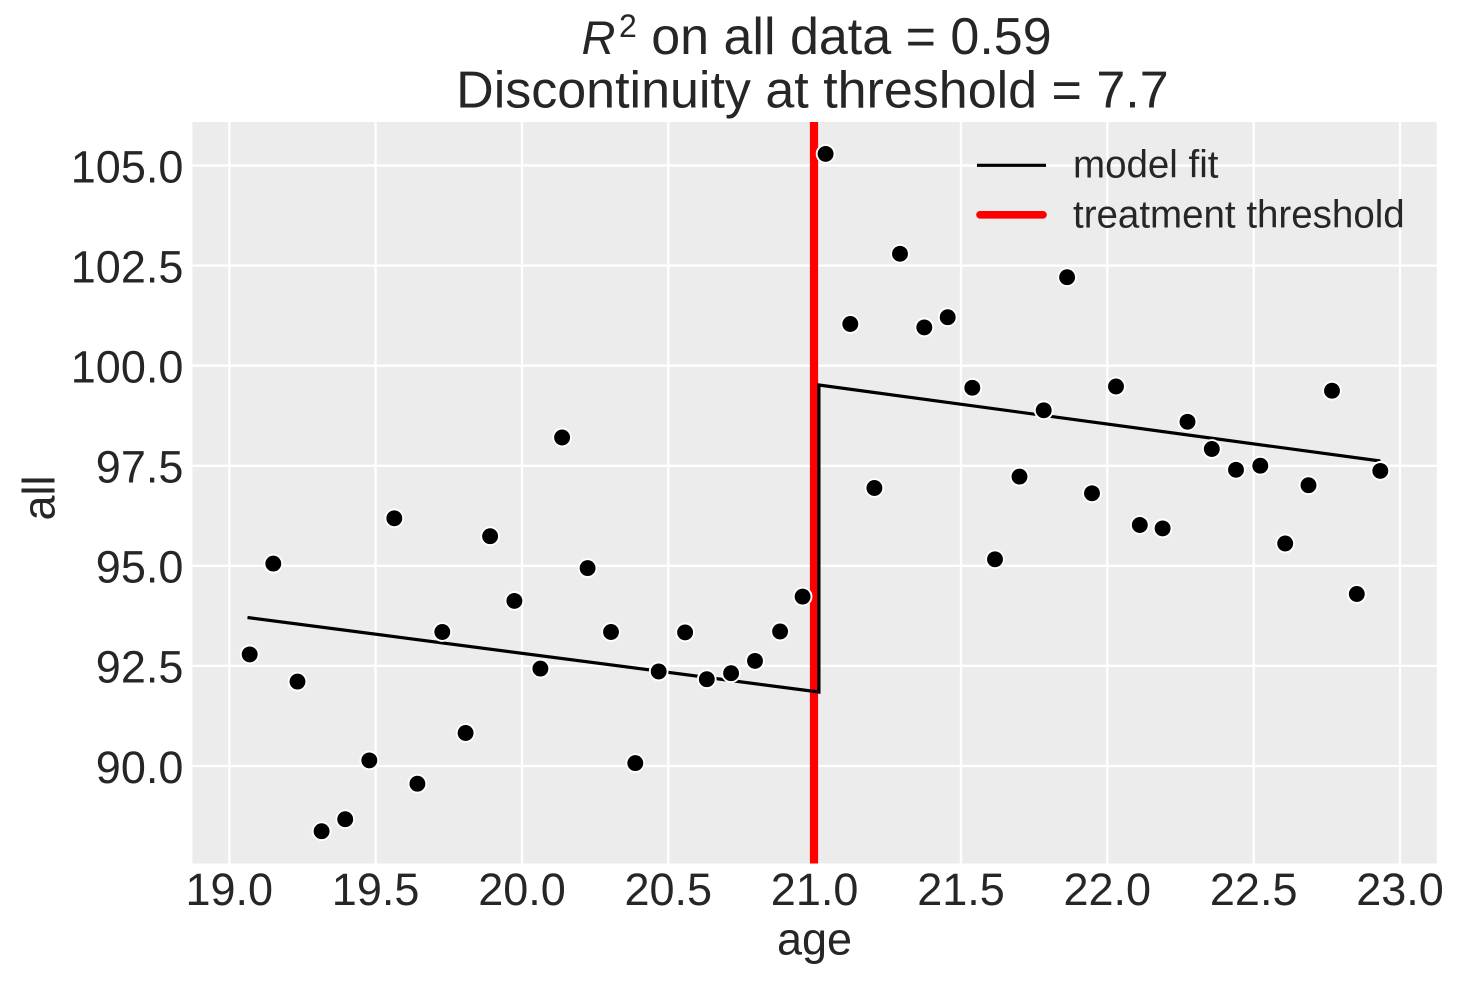 Image resolution: width=1463 pixels, height=988 pixels. I want to click on svg-text: age, so click(814, 939).